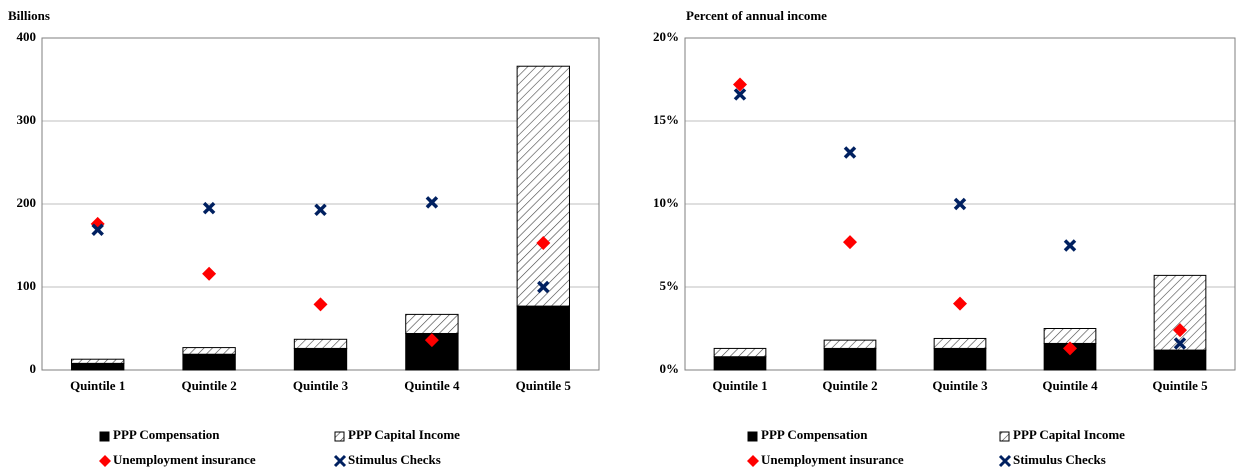 The height and width of the screenshot is (471, 1243). What do you see at coordinates (33, 368) in the screenshot?
I see `y-tick-label: 0` at bounding box center [33, 368].